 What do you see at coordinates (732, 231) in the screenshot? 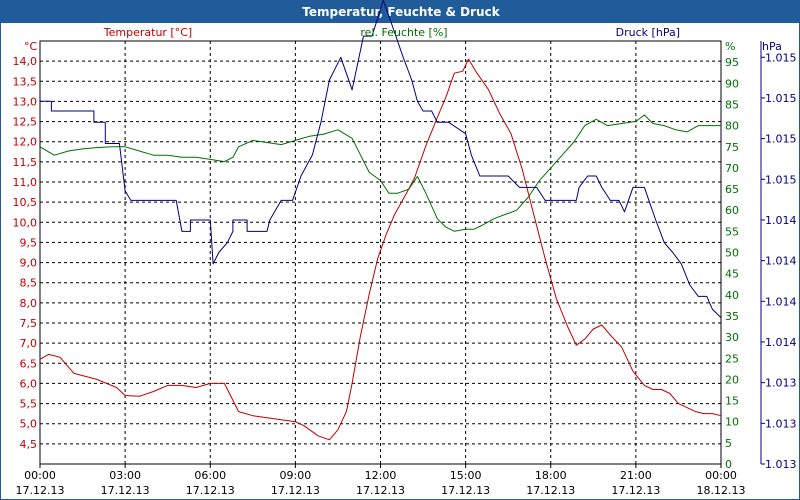
I see `humidity-tick-label: 55` at bounding box center [732, 231].